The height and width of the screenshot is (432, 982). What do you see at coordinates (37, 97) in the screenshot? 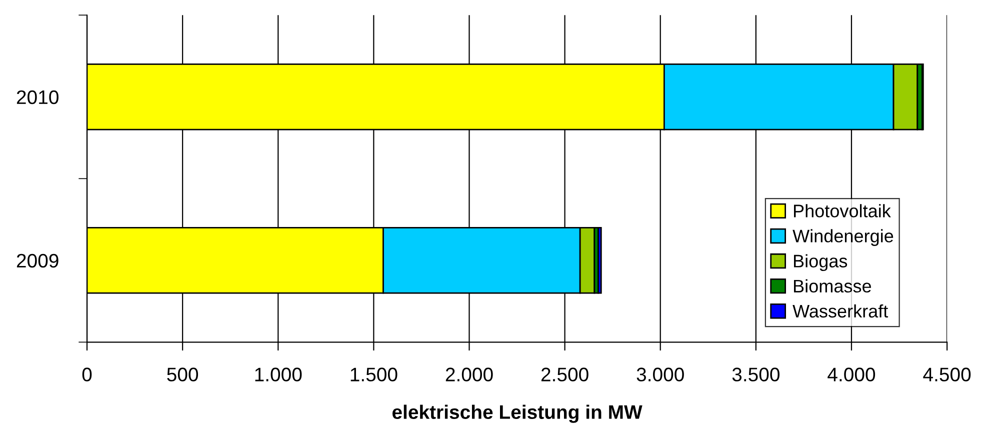
I see `y-tick-label: 2010` at bounding box center [37, 97].